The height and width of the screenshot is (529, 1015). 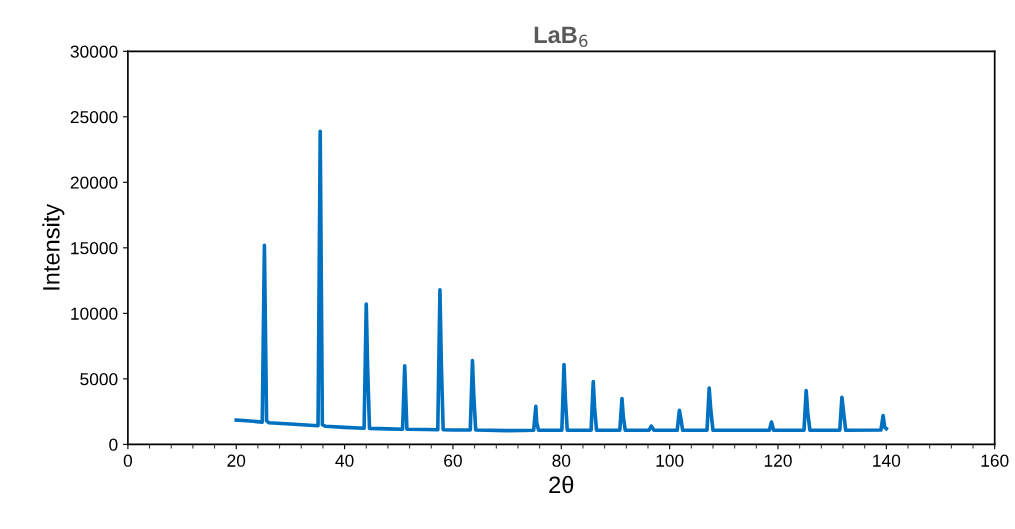 What do you see at coordinates (94, 51) in the screenshot?
I see `y-tick-label: 30000` at bounding box center [94, 51].